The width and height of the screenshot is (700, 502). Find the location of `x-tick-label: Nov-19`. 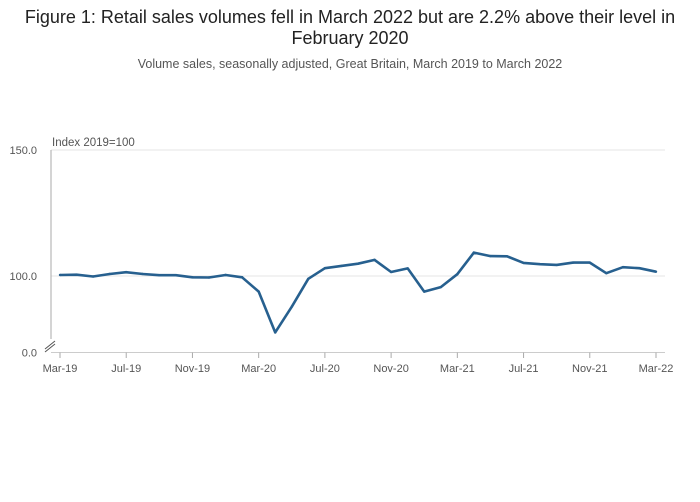

x-tick-label: Nov-19 is located at coordinates (192, 369).